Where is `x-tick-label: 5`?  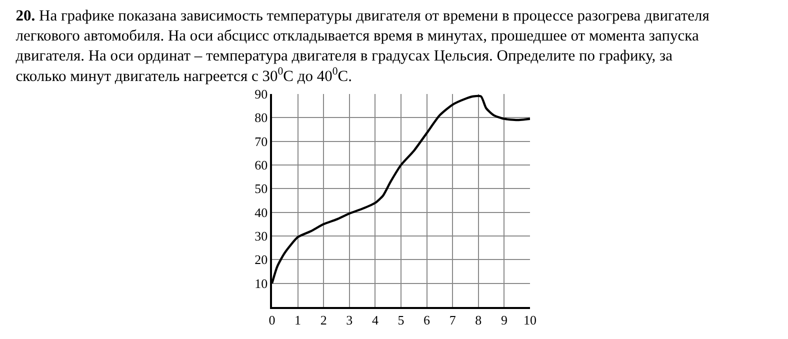
x-tick-label: 5 is located at coordinates (401, 320).